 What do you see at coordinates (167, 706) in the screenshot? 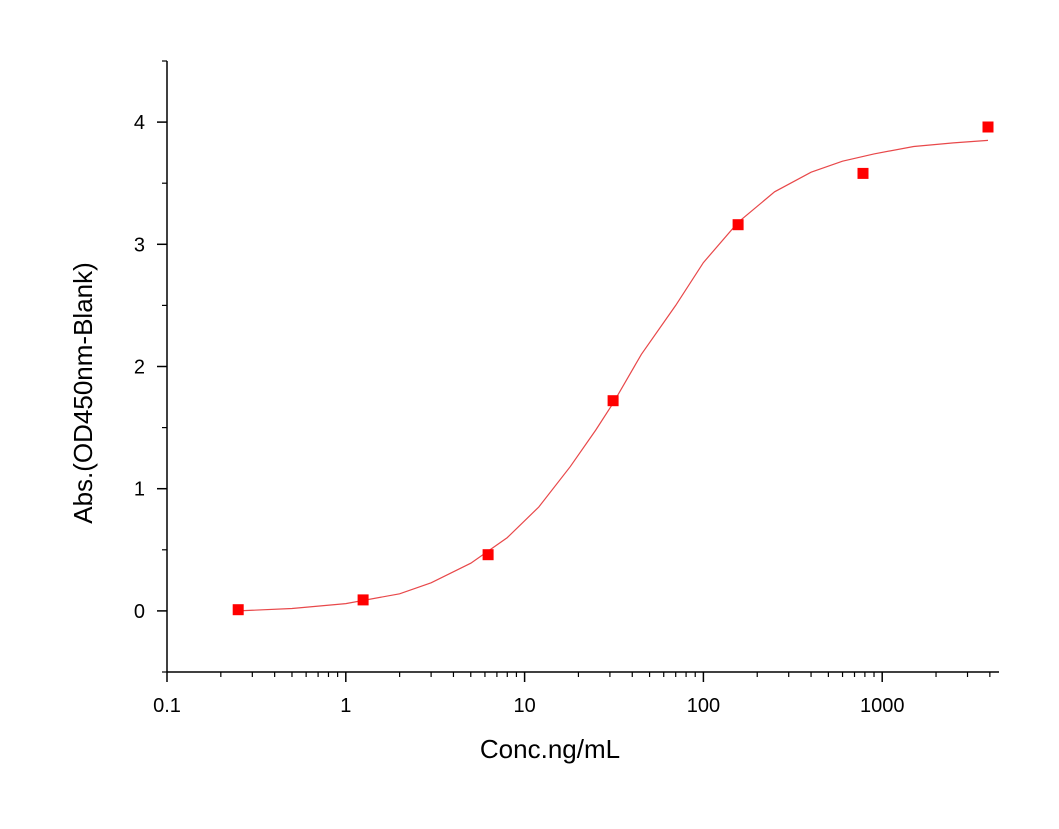
I see `x-tick-label: 0.1` at bounding box center [167, 706].